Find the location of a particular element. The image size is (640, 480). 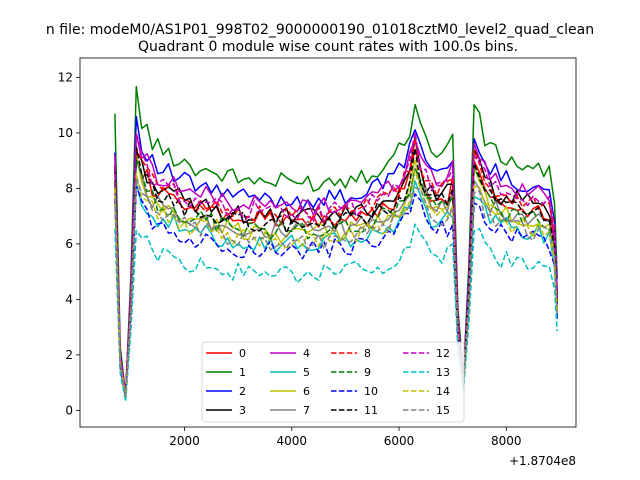

x-tick-label: 6000 is located at coordinates (399, 441).